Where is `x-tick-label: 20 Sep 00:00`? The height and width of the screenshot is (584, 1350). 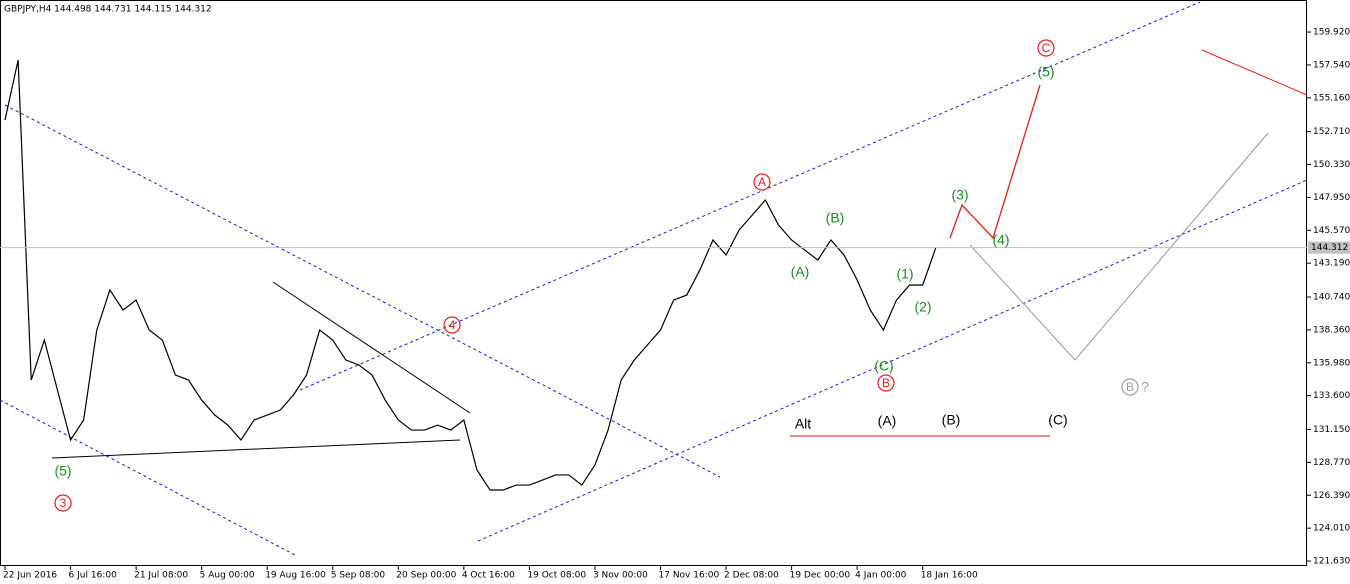 x-tick-label: 20 Sep 00:00 is located at coordinates (426, 576).